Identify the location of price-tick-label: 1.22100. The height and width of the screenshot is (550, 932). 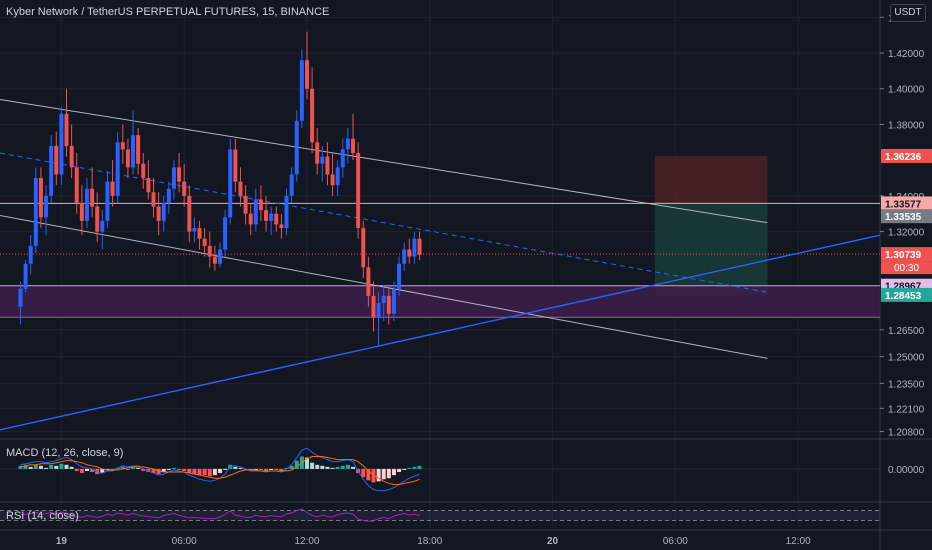
(906, 409).